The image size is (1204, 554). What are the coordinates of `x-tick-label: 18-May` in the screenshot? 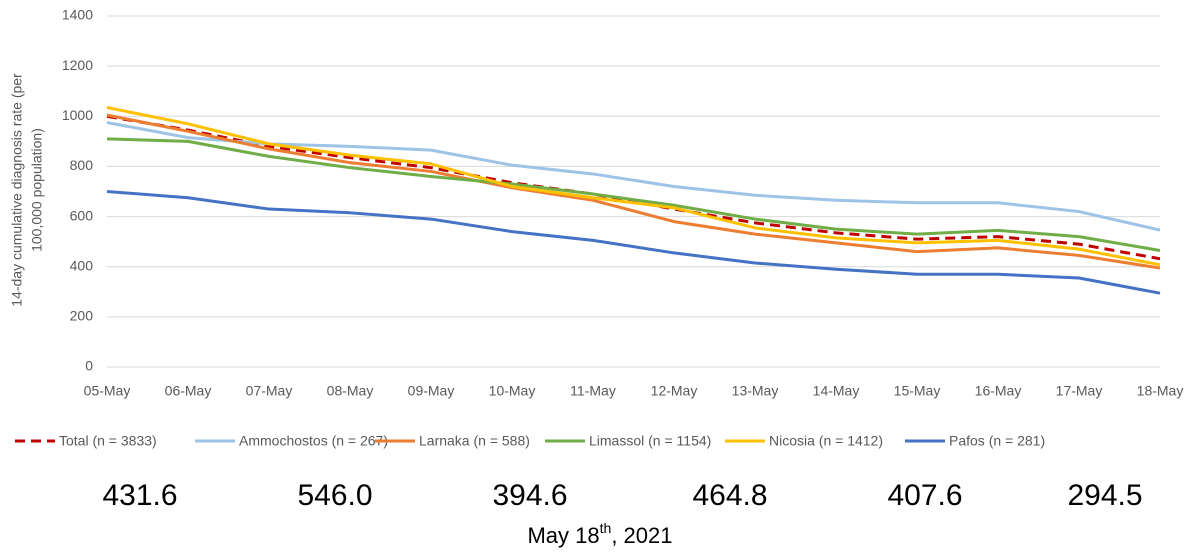 It's located at (1160, 391).